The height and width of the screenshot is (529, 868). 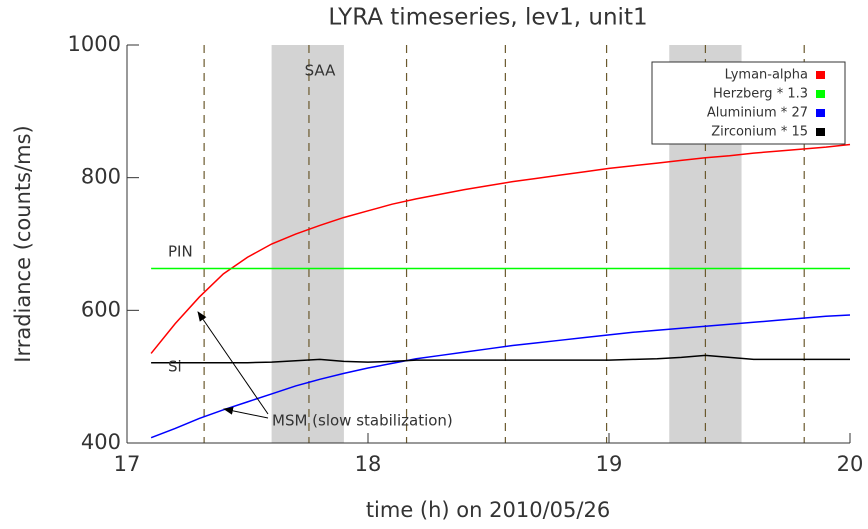 What do you see at coordinates (757, 113) in the screenshot?
I see `legend-label: Aluminium * 27` at bounding box center [757, 113].